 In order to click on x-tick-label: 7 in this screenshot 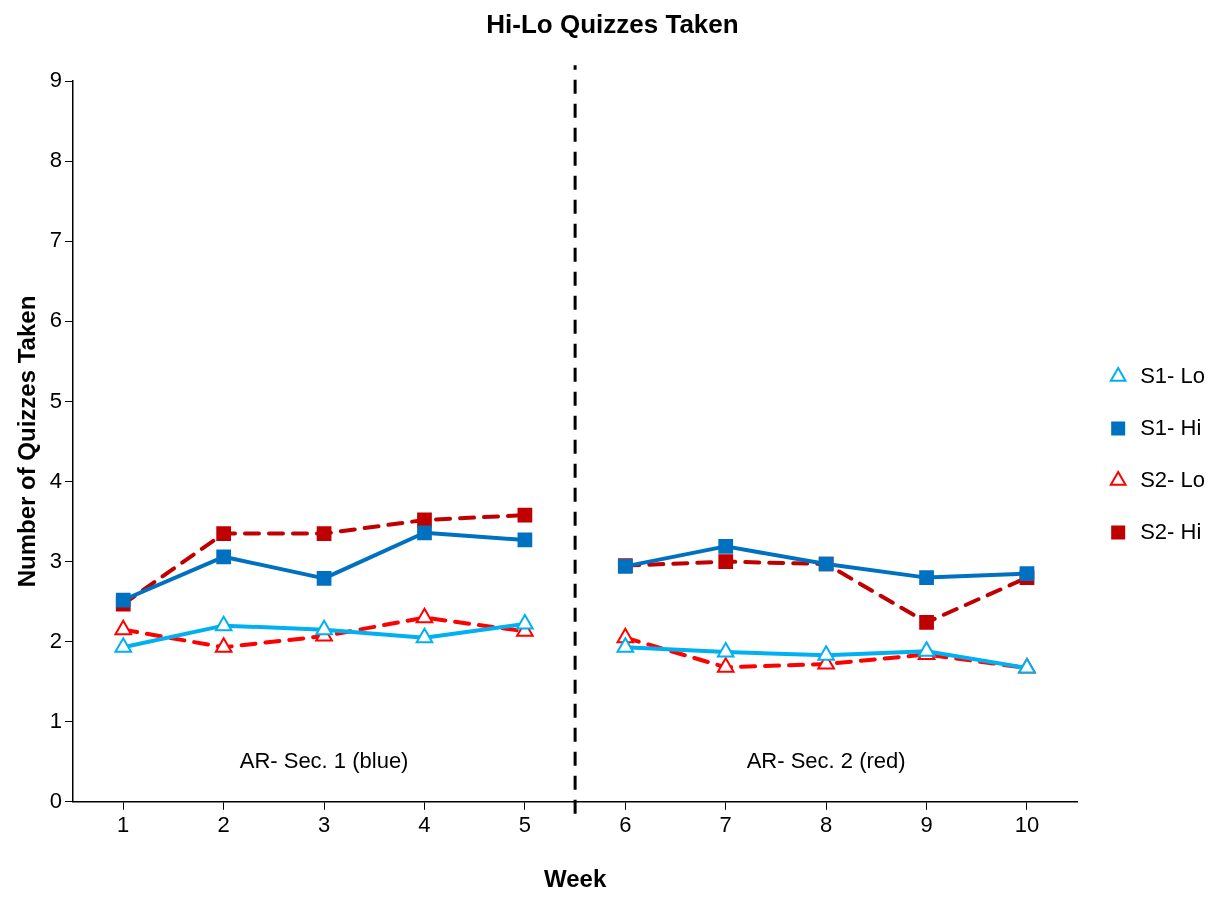, I will do `click(725, 825)`.